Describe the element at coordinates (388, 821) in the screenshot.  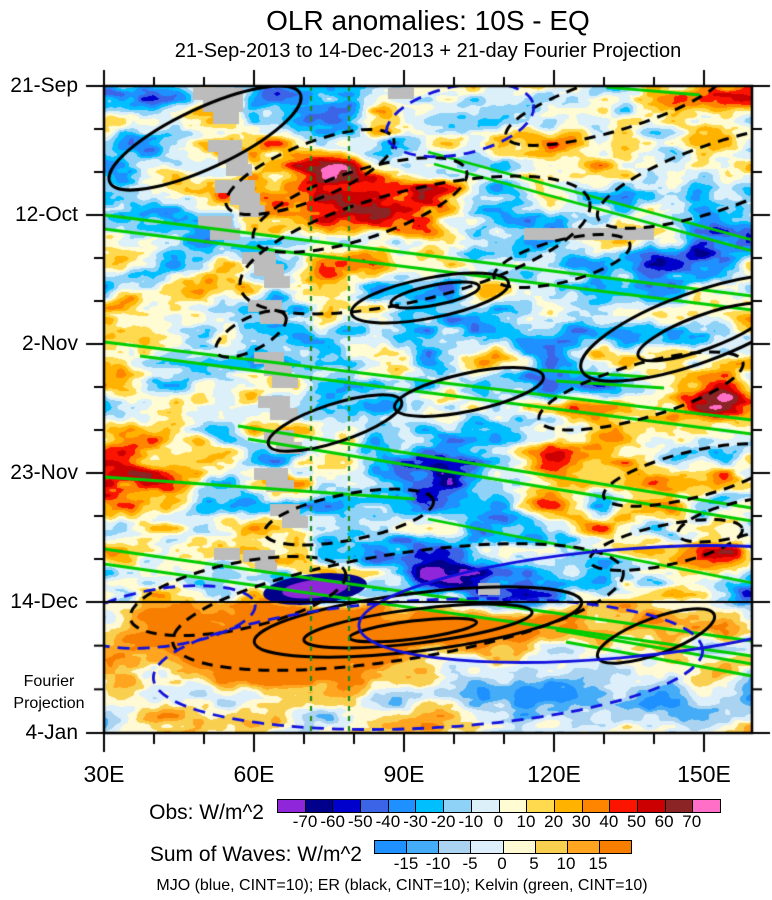
I see `colorbar-obs-tick-label: -40` at that location.